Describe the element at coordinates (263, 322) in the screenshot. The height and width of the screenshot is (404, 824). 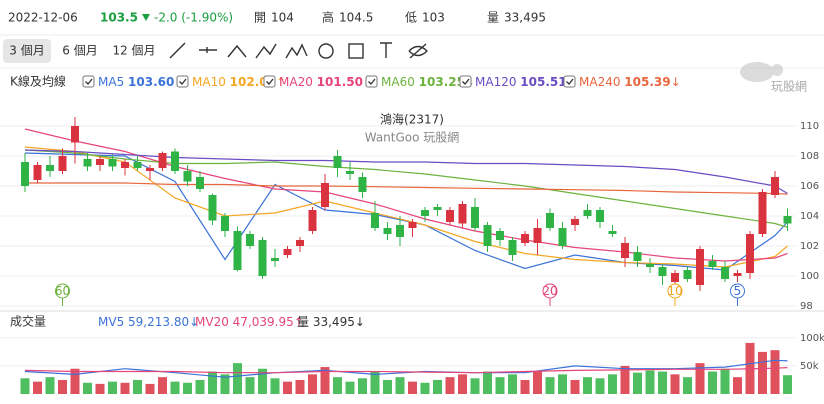
I see `legend-value: 47,039.95` at that location.